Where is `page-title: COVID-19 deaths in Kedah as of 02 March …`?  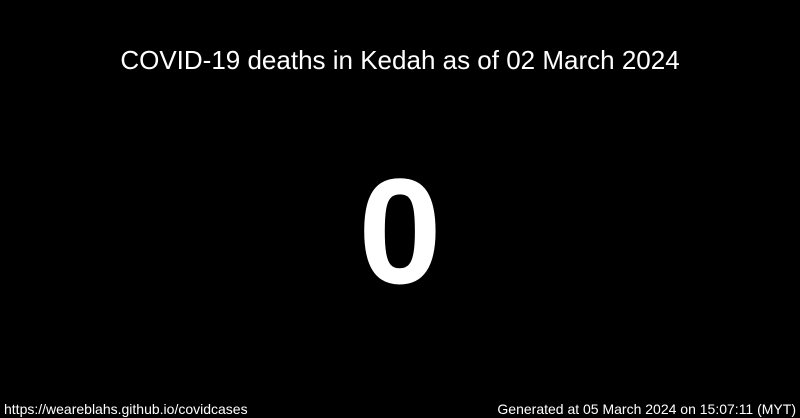 page-title: COVID-19 deaths in Kedah as of 02 March … is located at coordinates (400, 60).